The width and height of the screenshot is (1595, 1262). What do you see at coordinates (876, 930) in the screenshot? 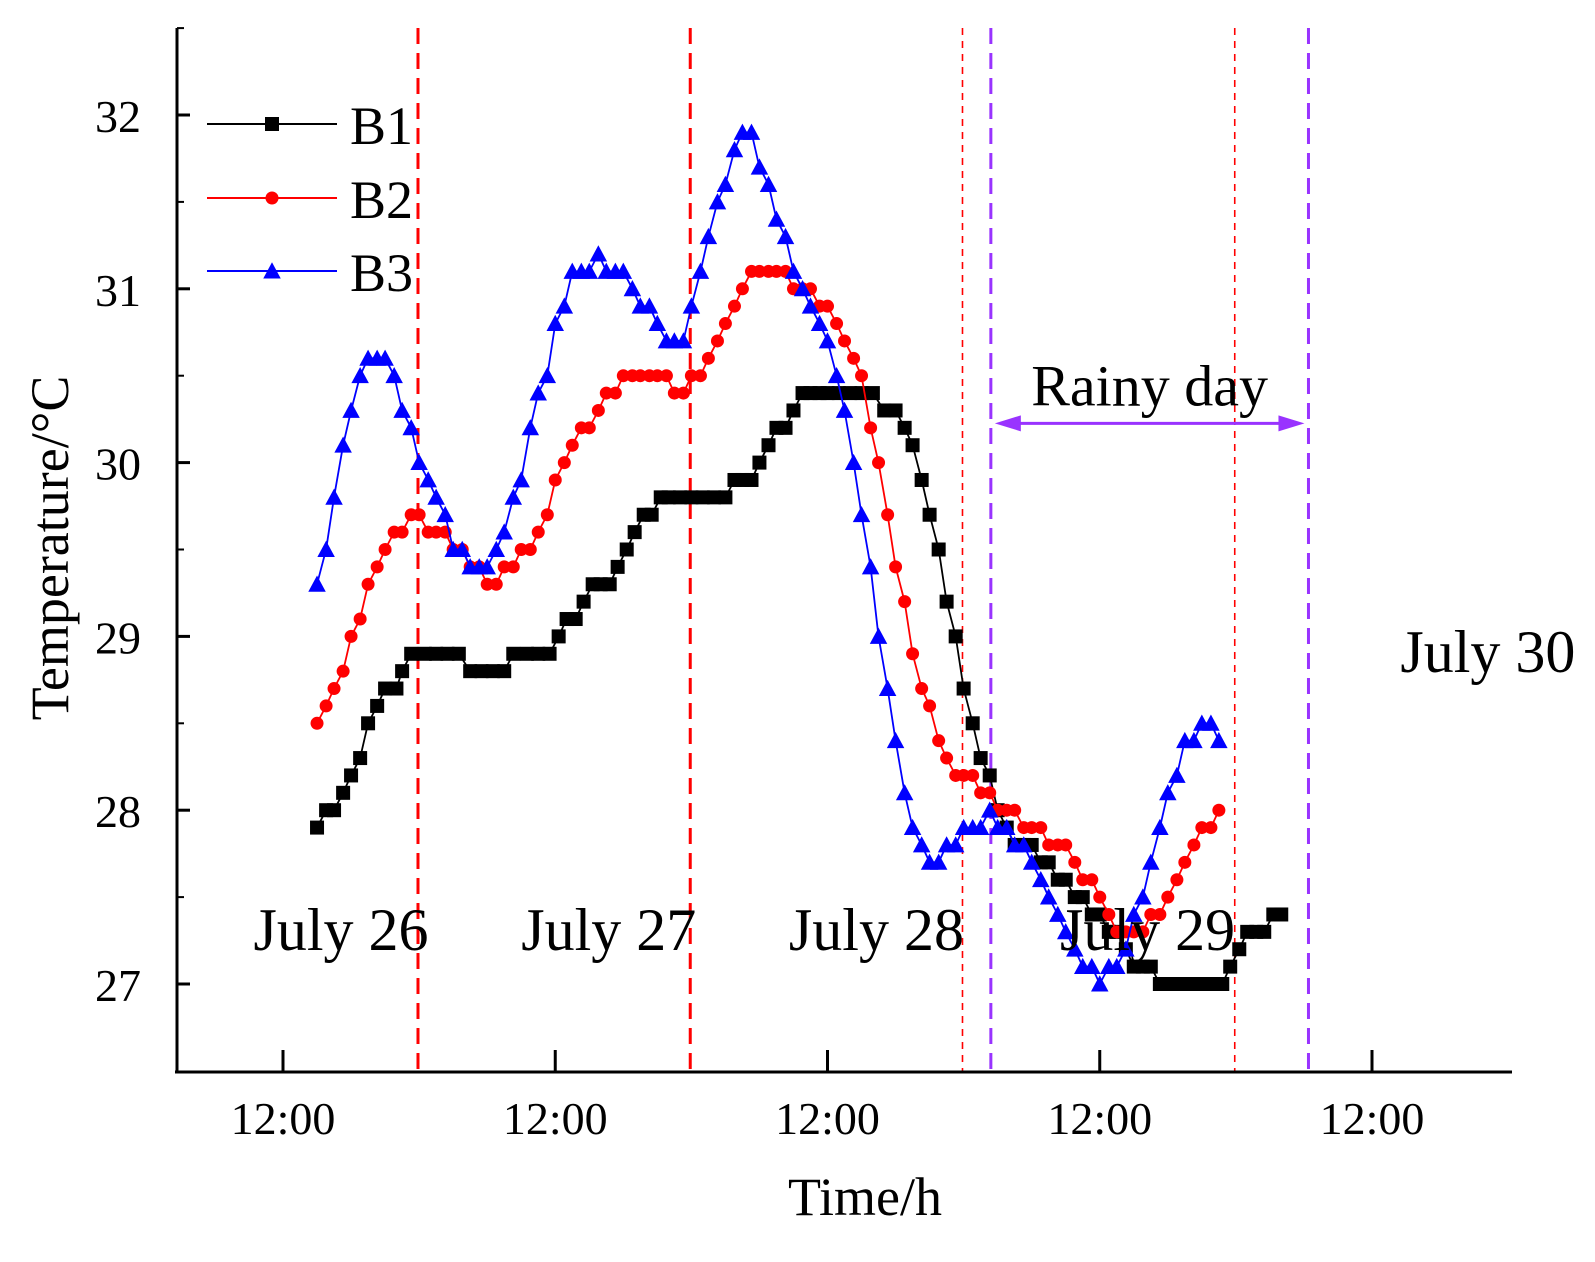
I see `day-label-3: July 28` at bounding box center [876, 930].